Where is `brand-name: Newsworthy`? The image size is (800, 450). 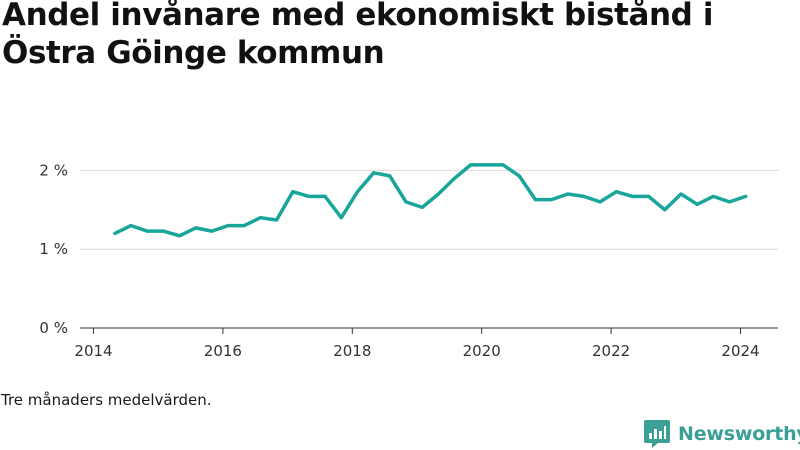 brand-name: Newsworthy is located at coordinates (739, 434).